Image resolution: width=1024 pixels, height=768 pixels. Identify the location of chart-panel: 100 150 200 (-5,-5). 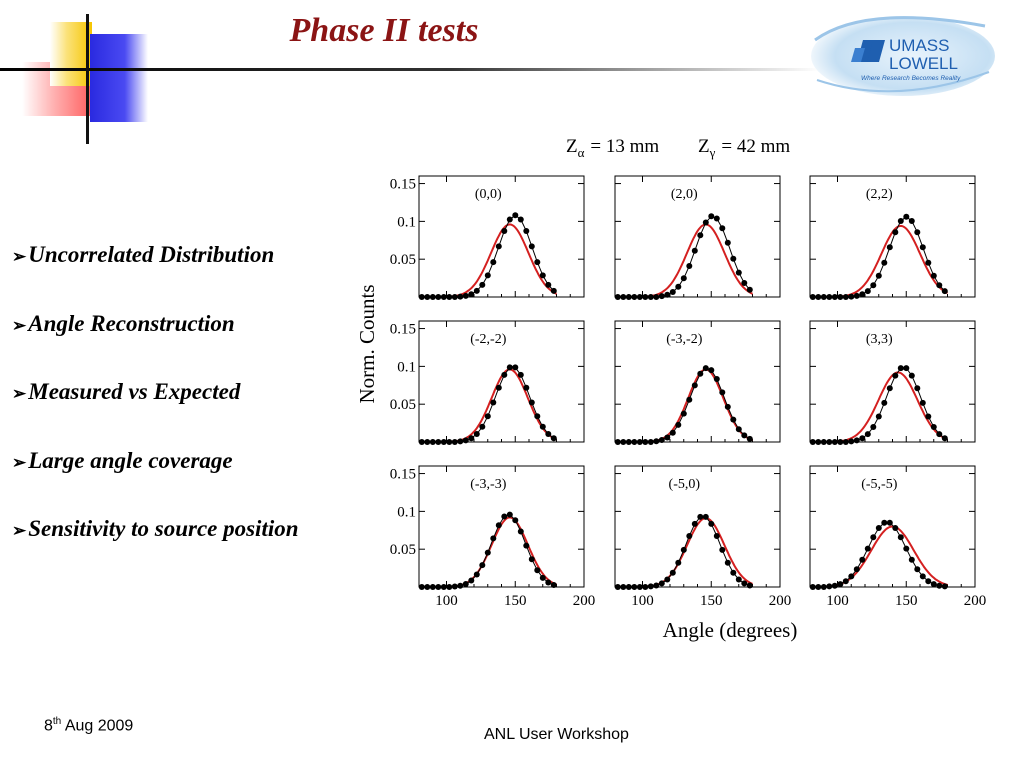
(898, 537).